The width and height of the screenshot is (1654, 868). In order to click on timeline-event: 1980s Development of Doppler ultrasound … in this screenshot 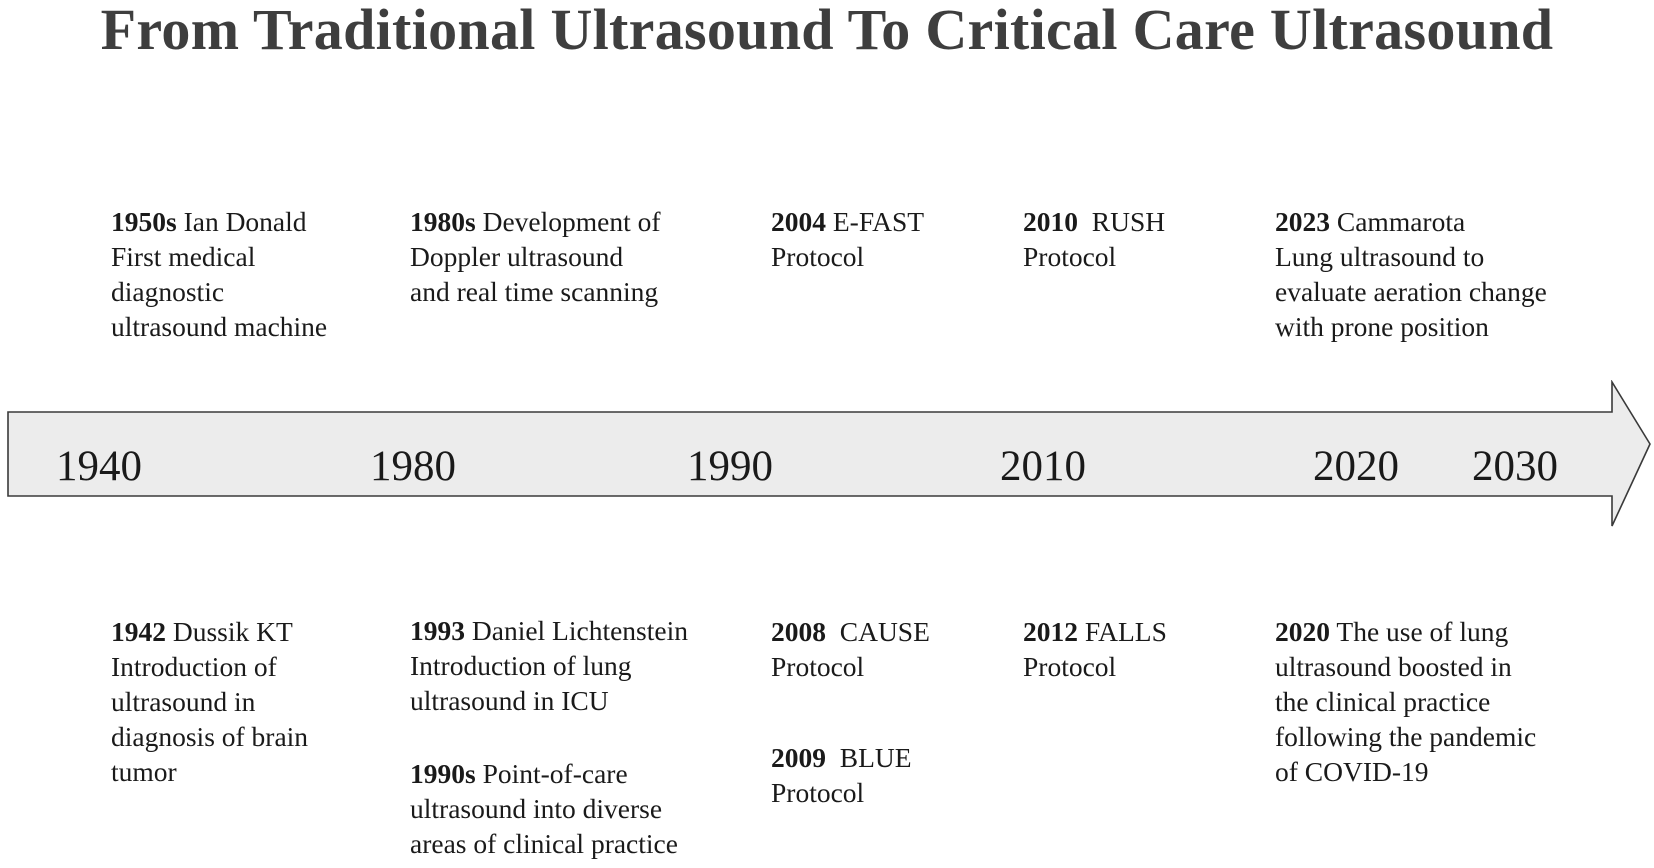, I will do `click(535, 256)`.